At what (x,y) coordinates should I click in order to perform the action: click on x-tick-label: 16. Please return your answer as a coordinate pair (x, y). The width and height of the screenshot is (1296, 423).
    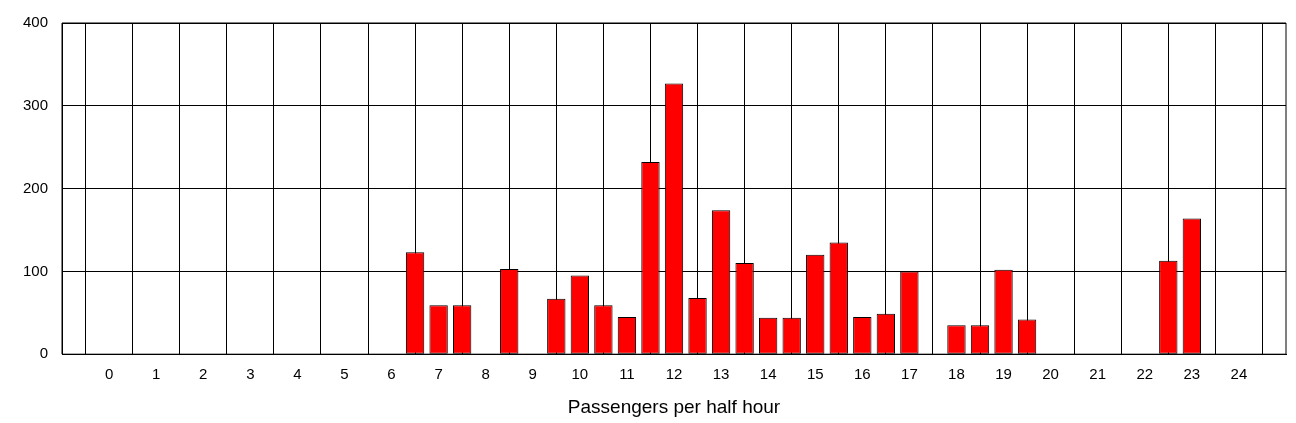
    Looking at the image, I should click on (862, 374).